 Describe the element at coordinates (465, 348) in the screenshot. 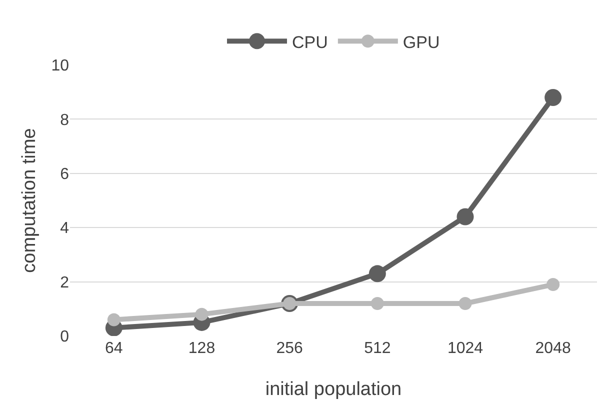

I see `x-tick-label: 1024` at that location.